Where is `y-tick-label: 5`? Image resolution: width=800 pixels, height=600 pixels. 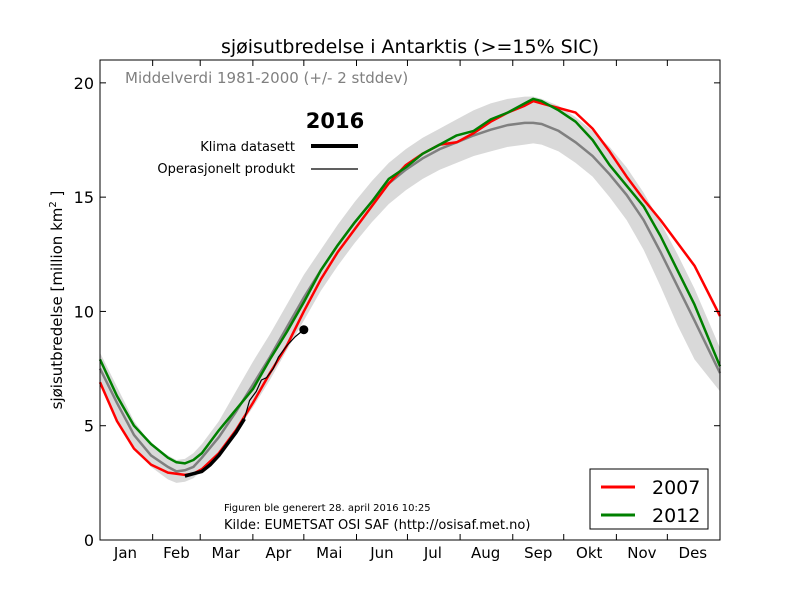
y-tick-label: 5 is located at coordinates (89, 426).